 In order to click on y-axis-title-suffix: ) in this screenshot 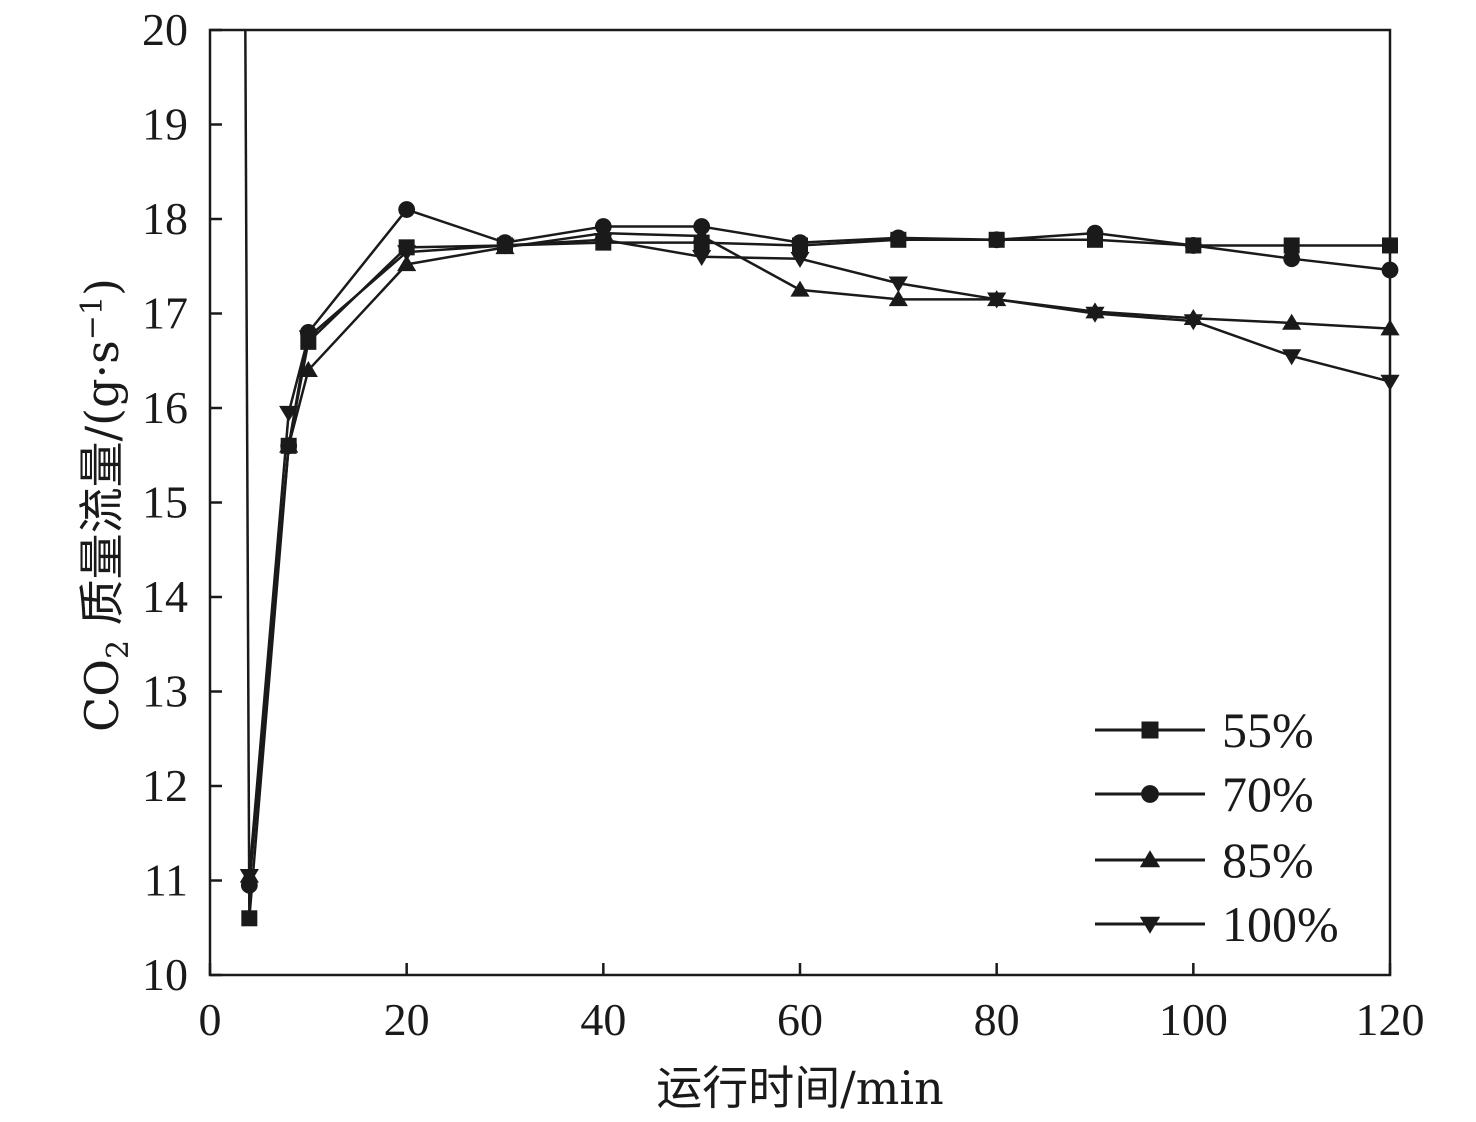, I will do `click(102, 287)`.